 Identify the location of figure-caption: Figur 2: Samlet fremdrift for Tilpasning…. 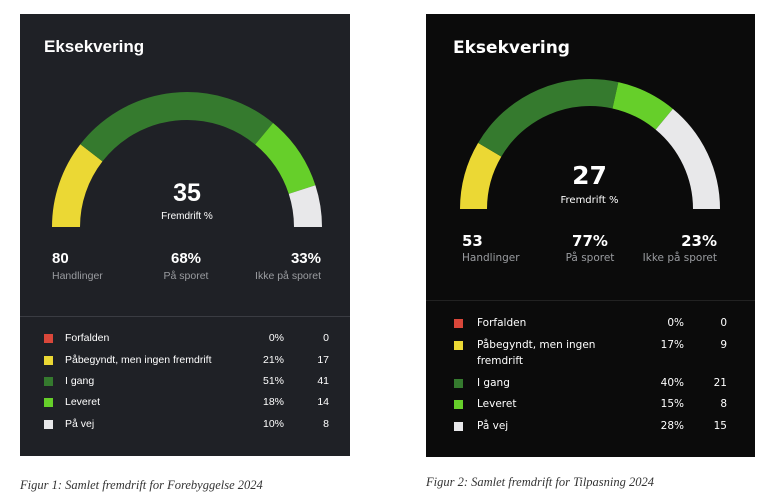
(540, 482).